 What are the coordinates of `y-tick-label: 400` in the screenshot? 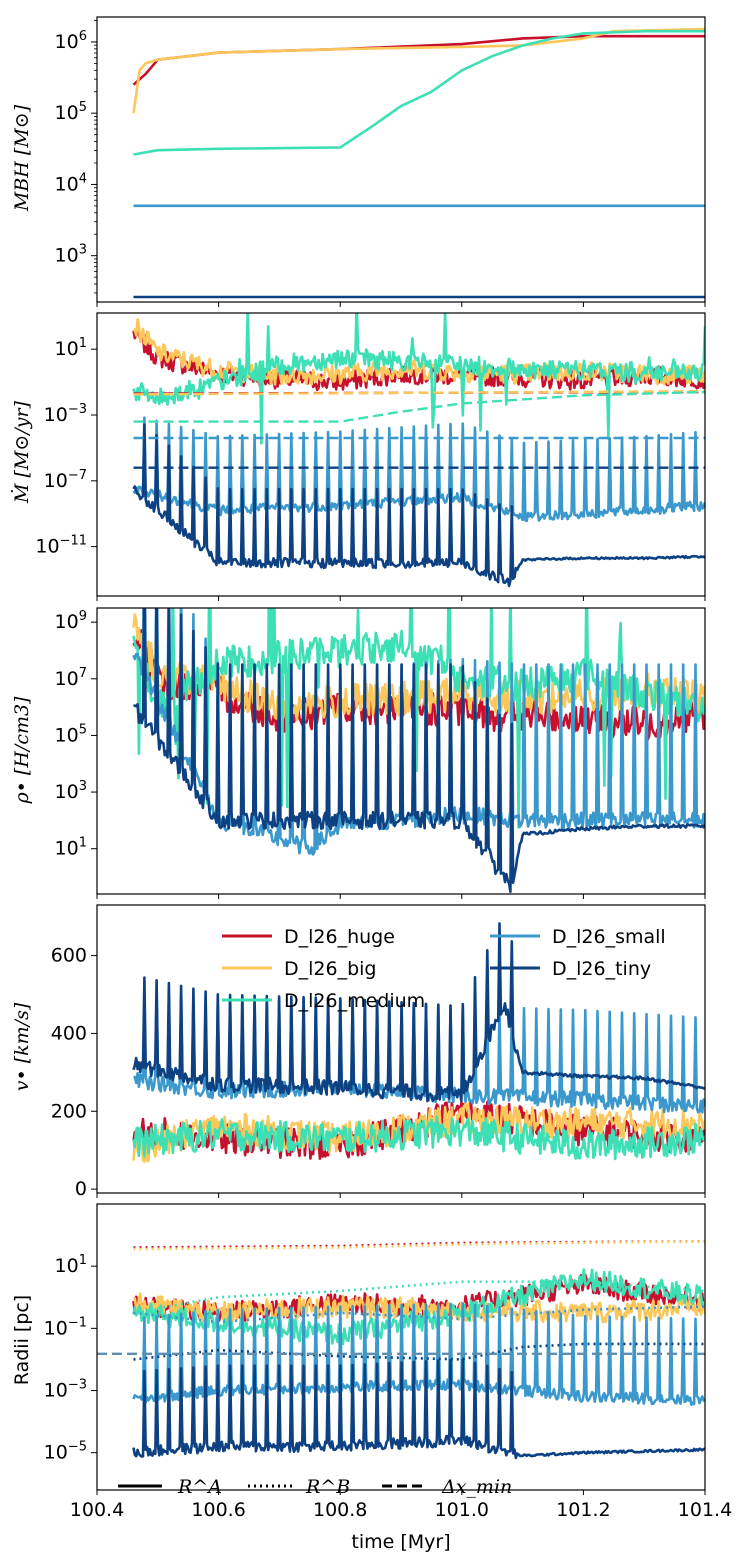 It's located at (69, 1033).